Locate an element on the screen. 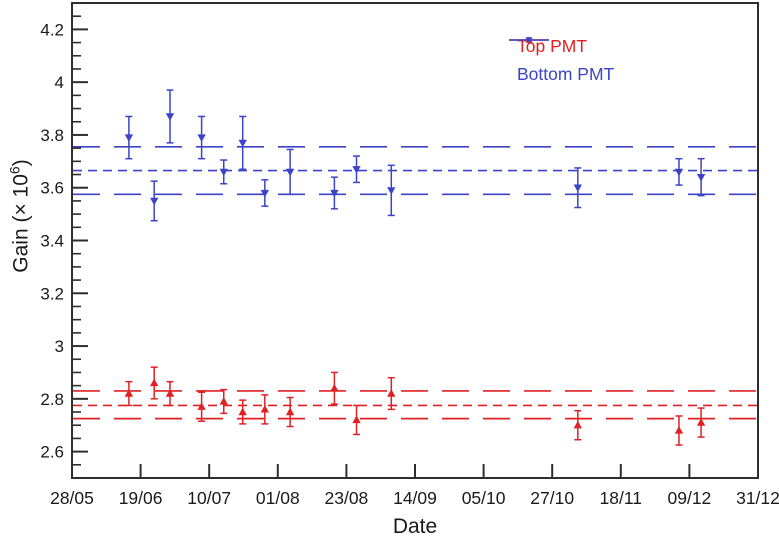  x-tick-label: 01/08 is located at coordinates (278, 498).